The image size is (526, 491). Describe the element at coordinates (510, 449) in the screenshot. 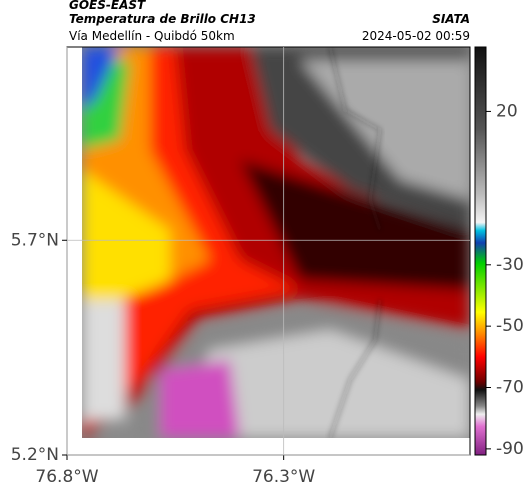

I see `colorbar-tick-label: -90` at that location.